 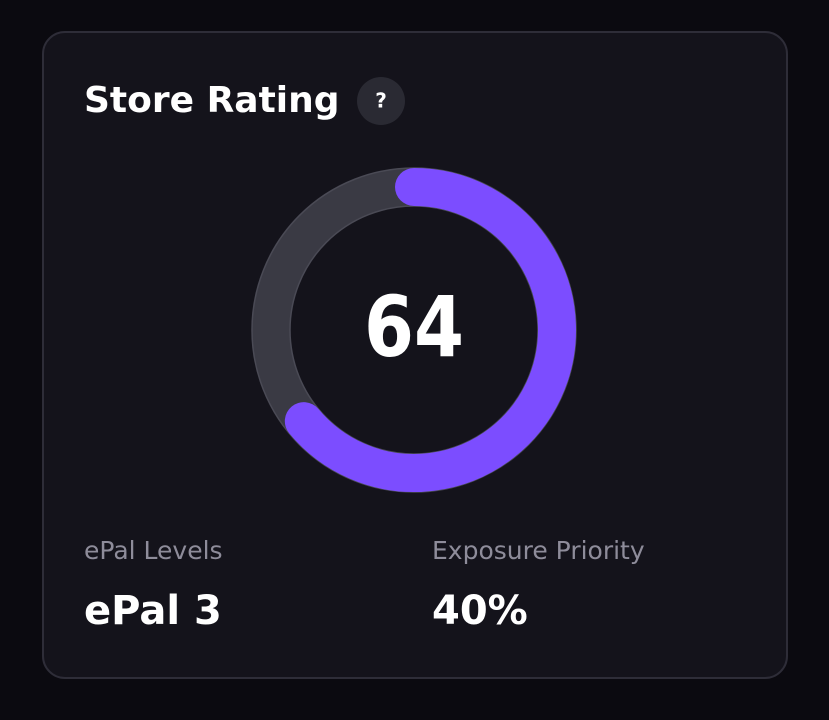 What do you see at coordinates (480, 611) in the screenshot?
I see `stat-value: 40%` at bounding box center [480, 611].